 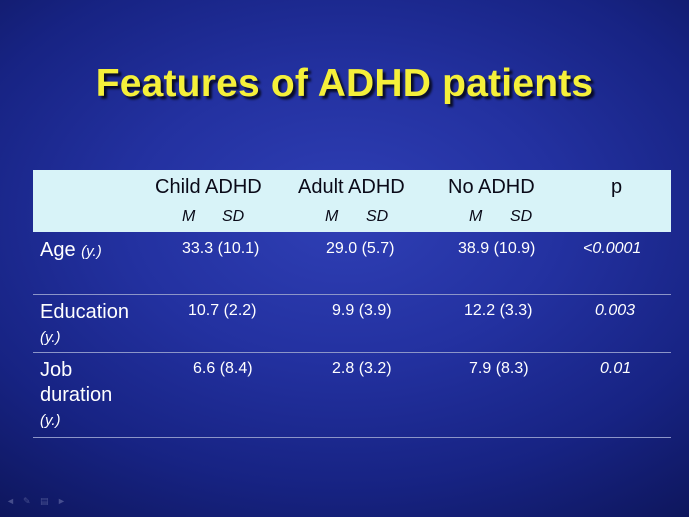 I want to click on row-label-job-duration: Job duration (y.), so click(x=76, y=395).